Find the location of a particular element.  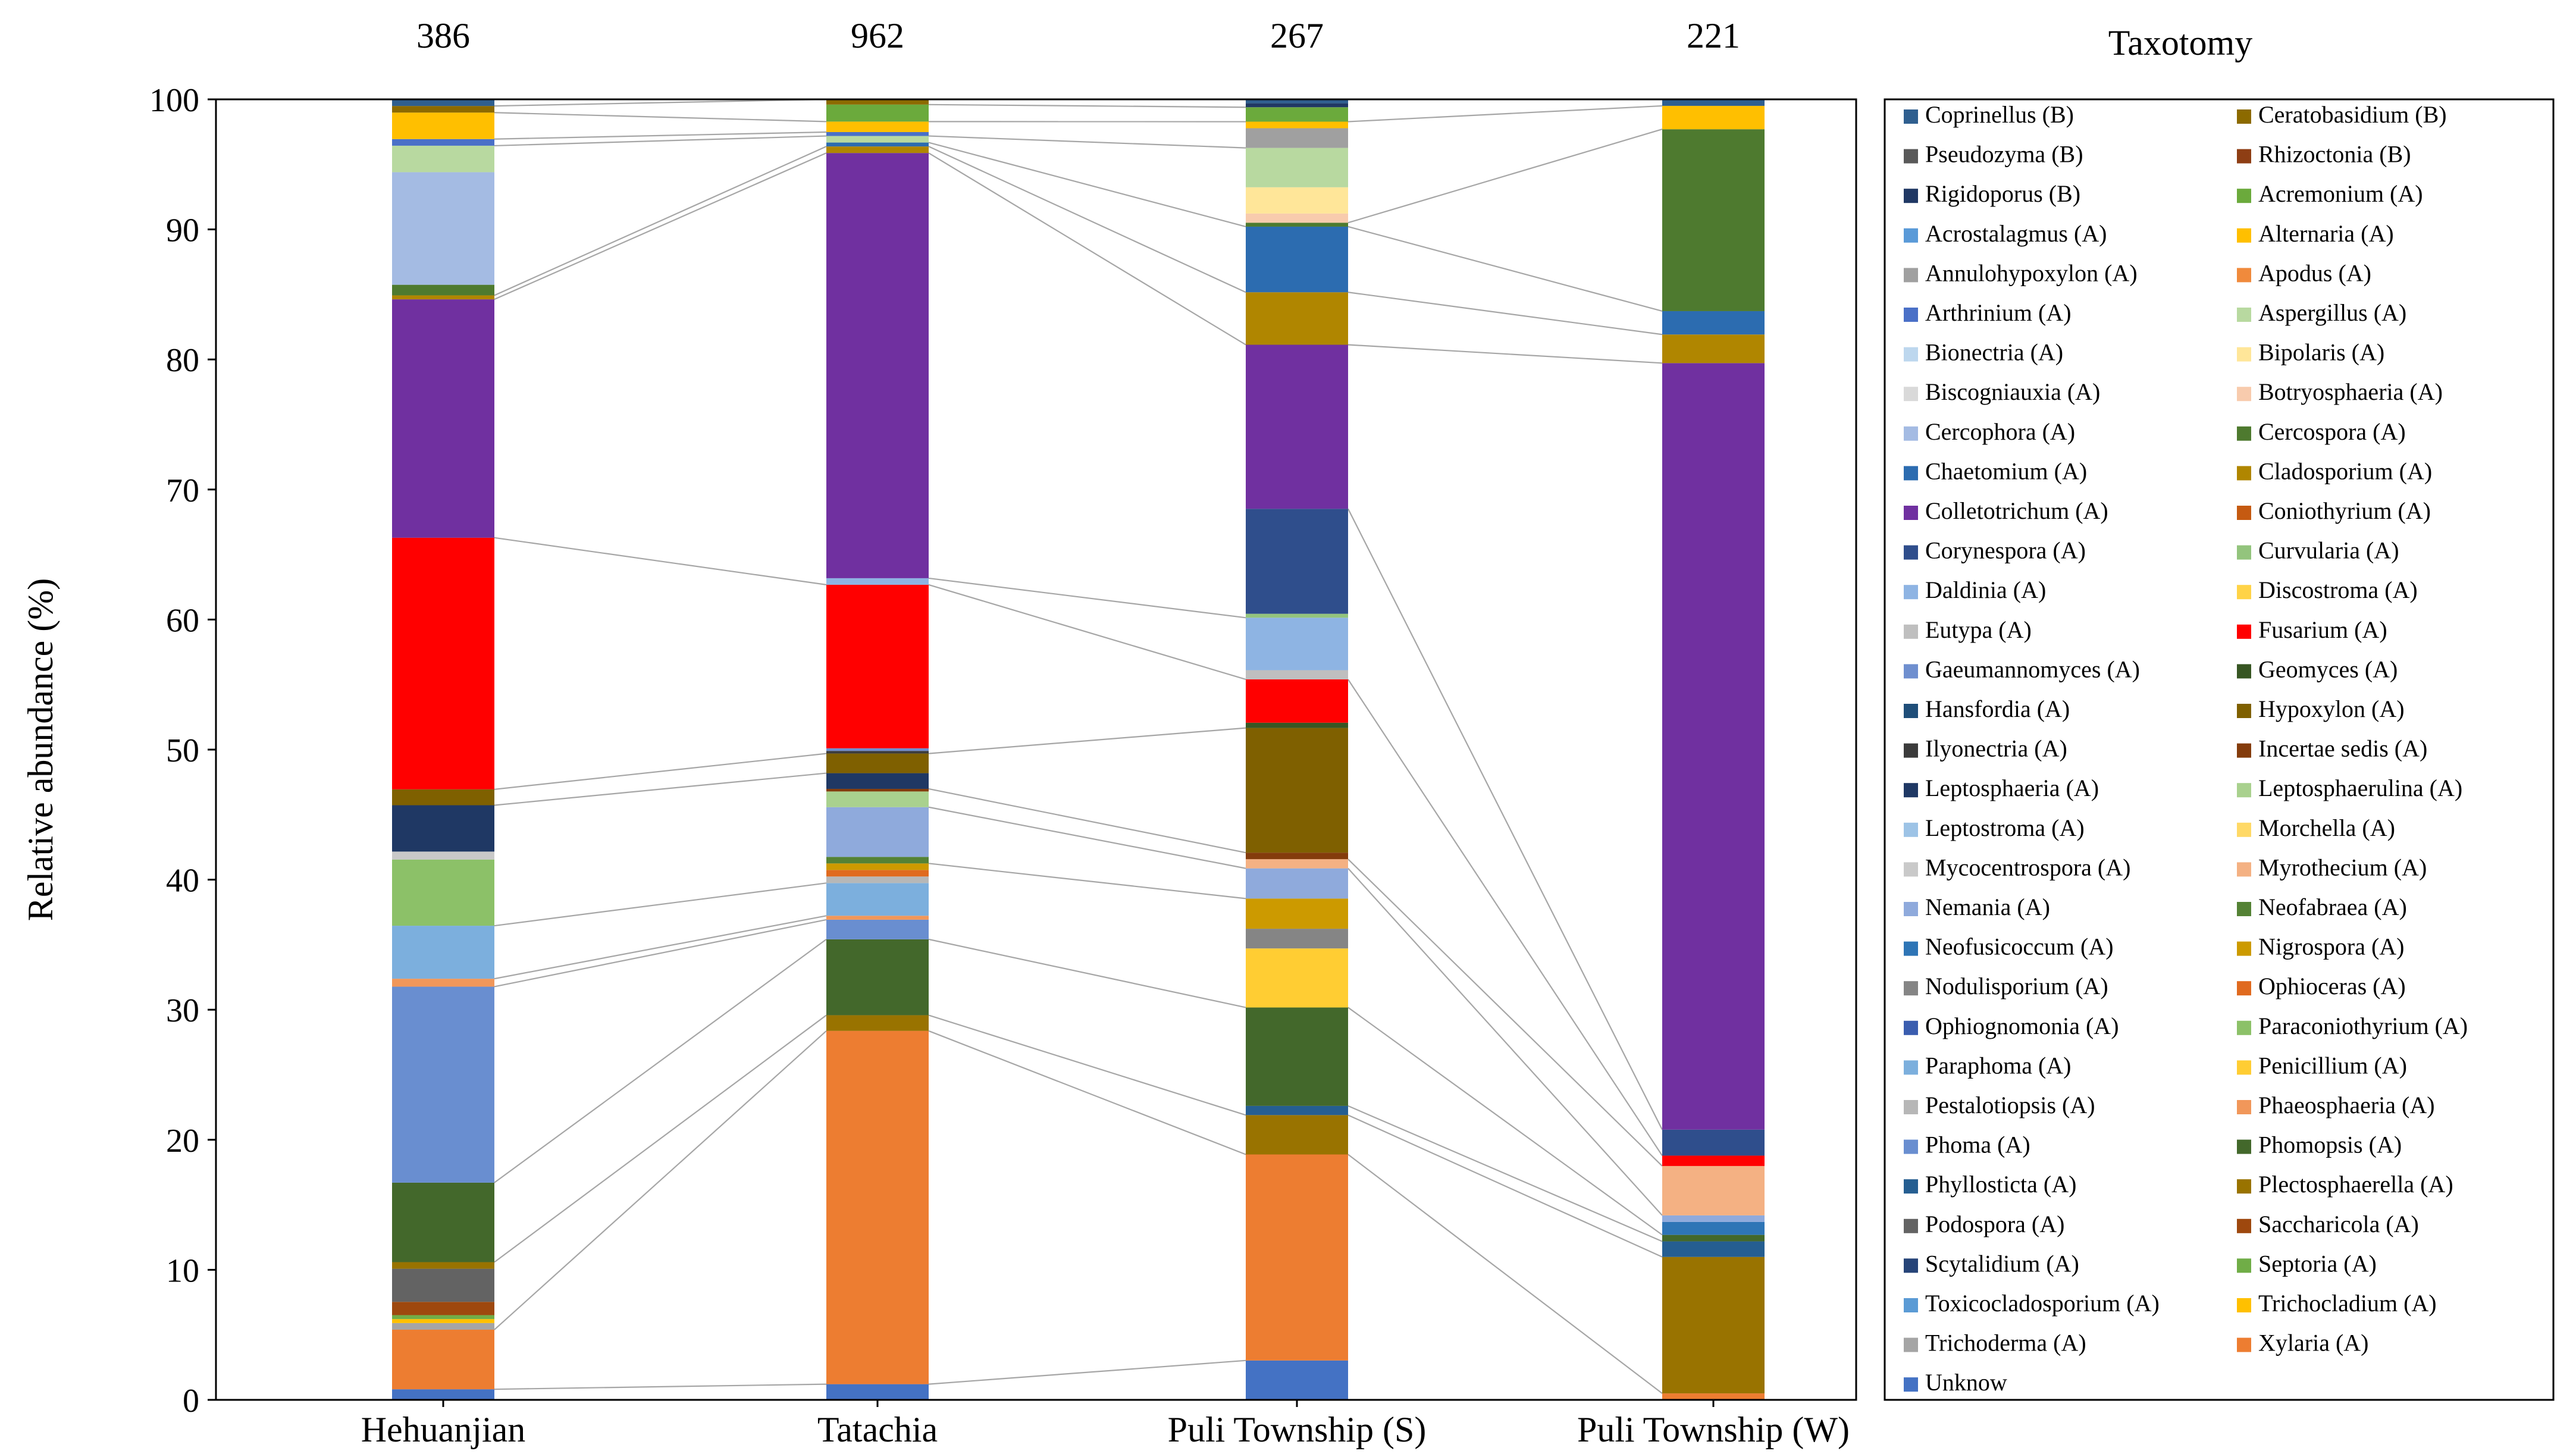

bar-segment-corynespora-a is located at coordinates (1297, 561).